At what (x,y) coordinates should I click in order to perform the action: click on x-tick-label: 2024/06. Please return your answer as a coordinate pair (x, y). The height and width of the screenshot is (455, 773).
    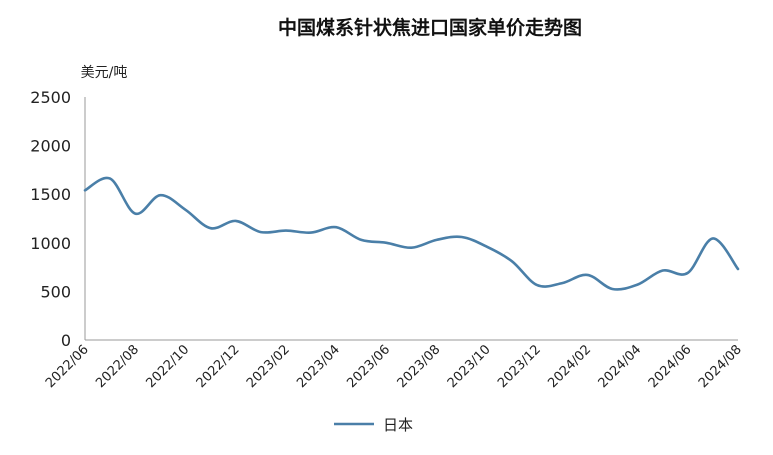
    Looking at the image, I should click on (670, 366).